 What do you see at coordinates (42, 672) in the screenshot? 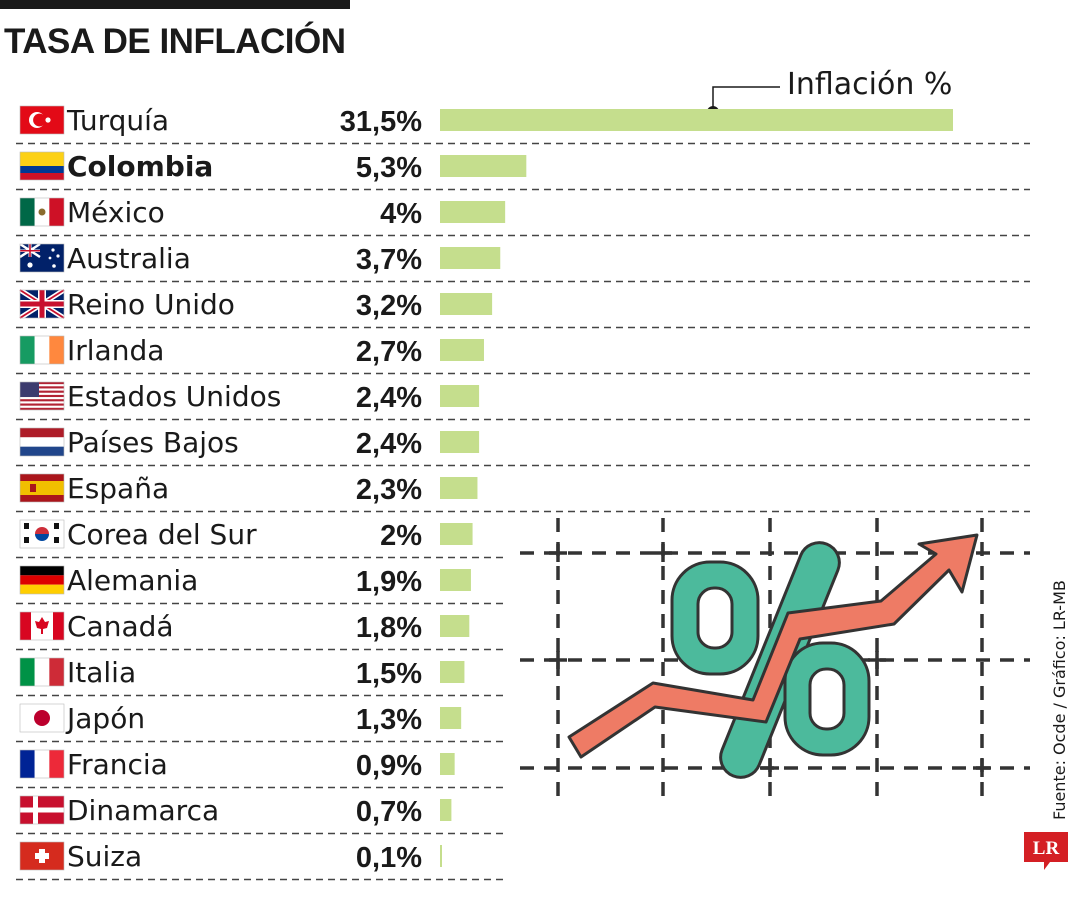
I see `italy-flag-icon` at bounding box center [42, 672].